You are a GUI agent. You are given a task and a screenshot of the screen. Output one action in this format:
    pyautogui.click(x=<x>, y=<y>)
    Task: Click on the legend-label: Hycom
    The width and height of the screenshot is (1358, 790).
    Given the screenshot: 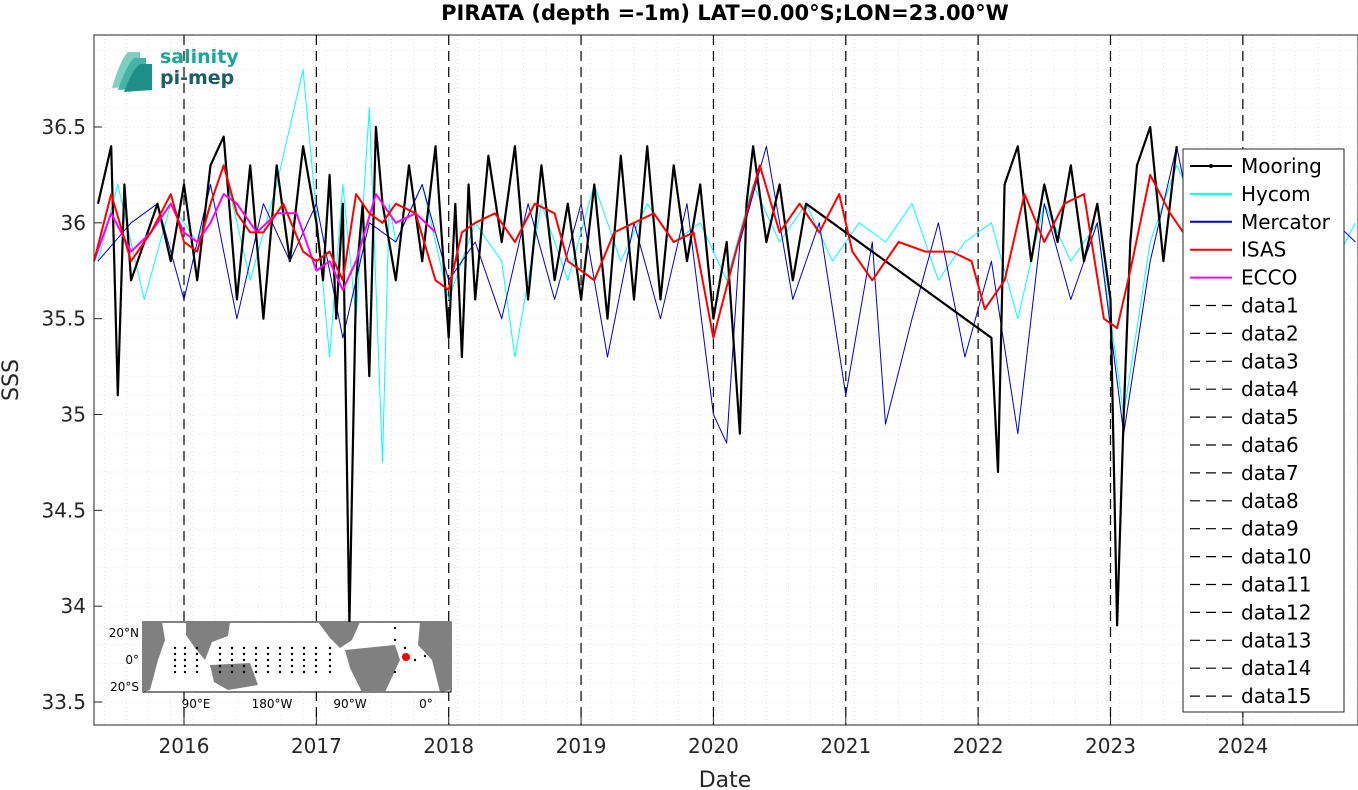 What is the action you would take?
    pyautogui.click(x=1276, y=194)
    